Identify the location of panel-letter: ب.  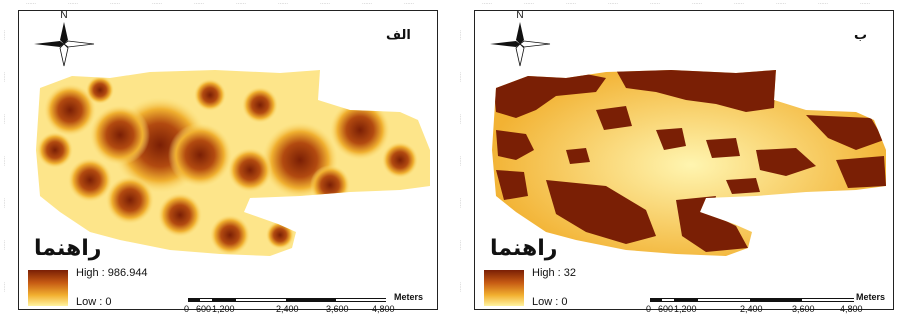
(861, 35).